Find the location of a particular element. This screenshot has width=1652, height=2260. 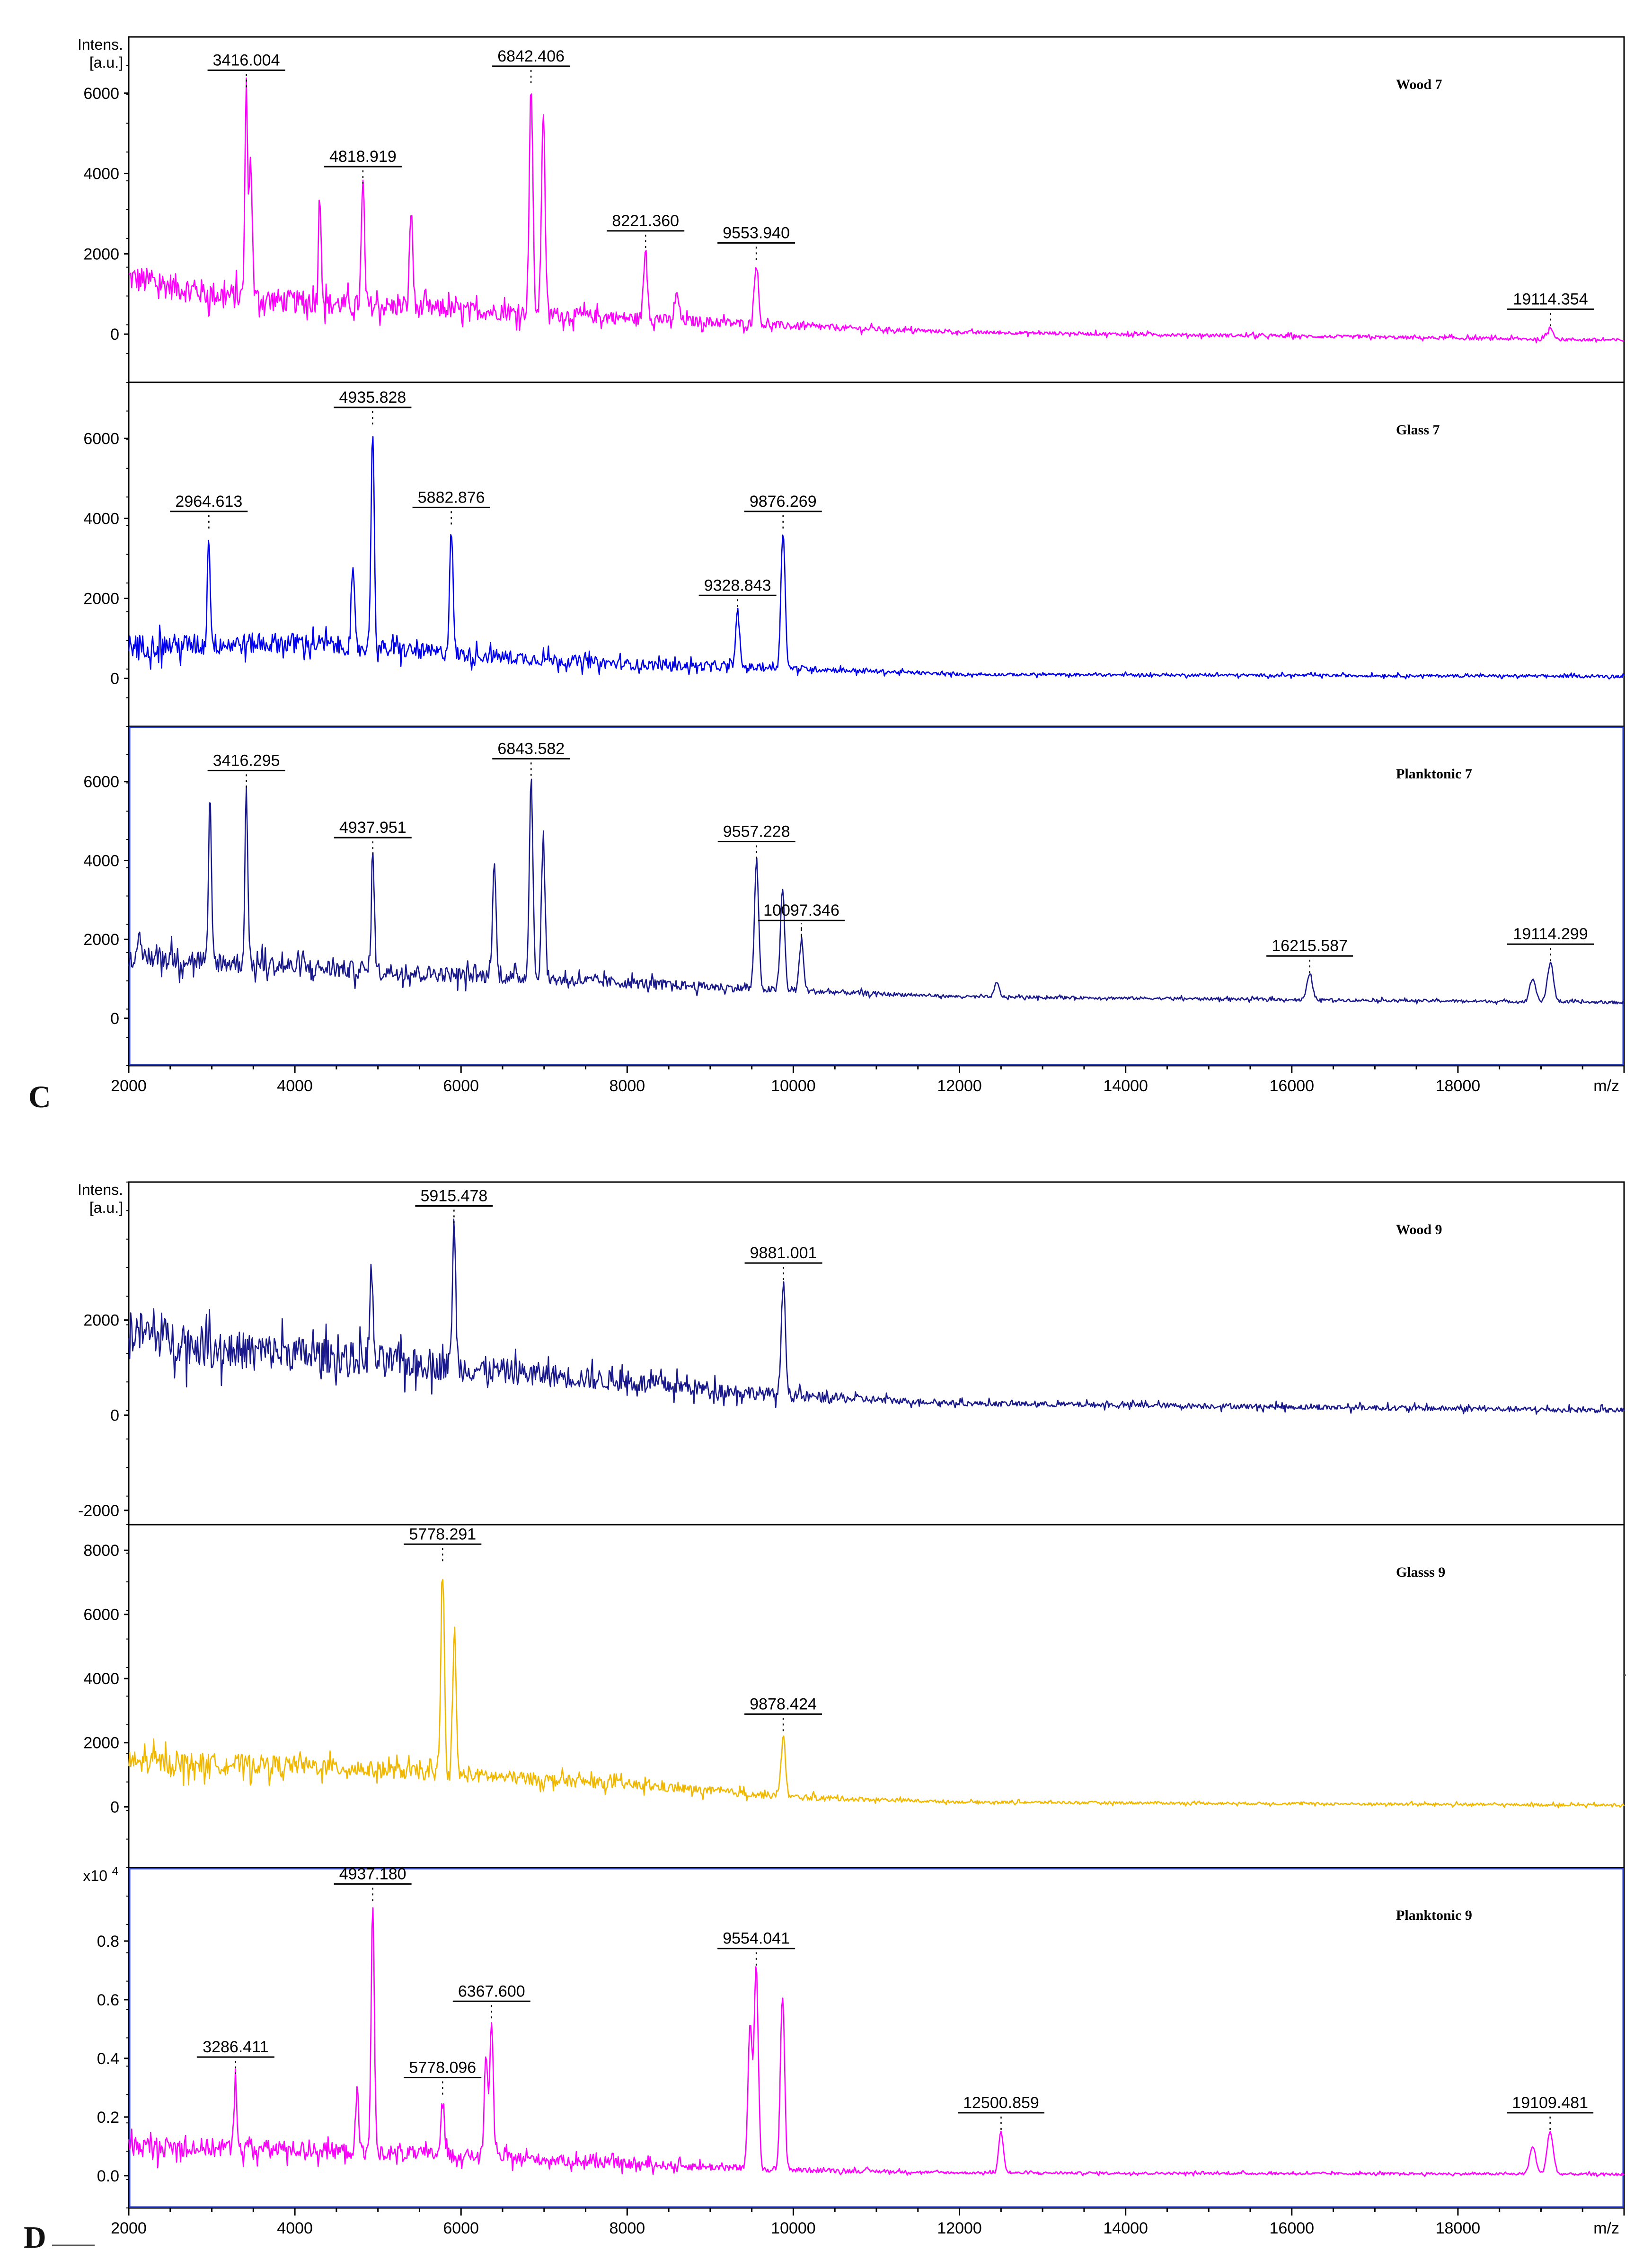

y-tick-label: 8000 is located at coordinates (101, 1551).